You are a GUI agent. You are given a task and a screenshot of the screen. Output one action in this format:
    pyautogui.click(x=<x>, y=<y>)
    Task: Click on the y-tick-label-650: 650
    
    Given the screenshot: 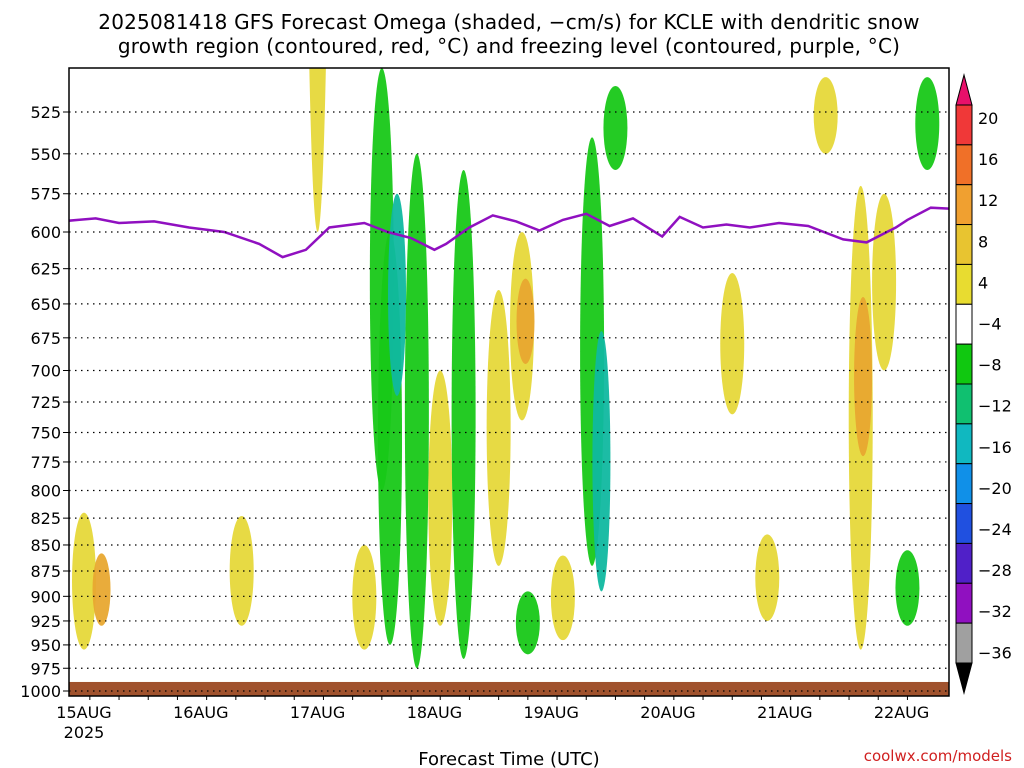 What is the action you would take?
    pyautogui.click(x=45, y=304)
    